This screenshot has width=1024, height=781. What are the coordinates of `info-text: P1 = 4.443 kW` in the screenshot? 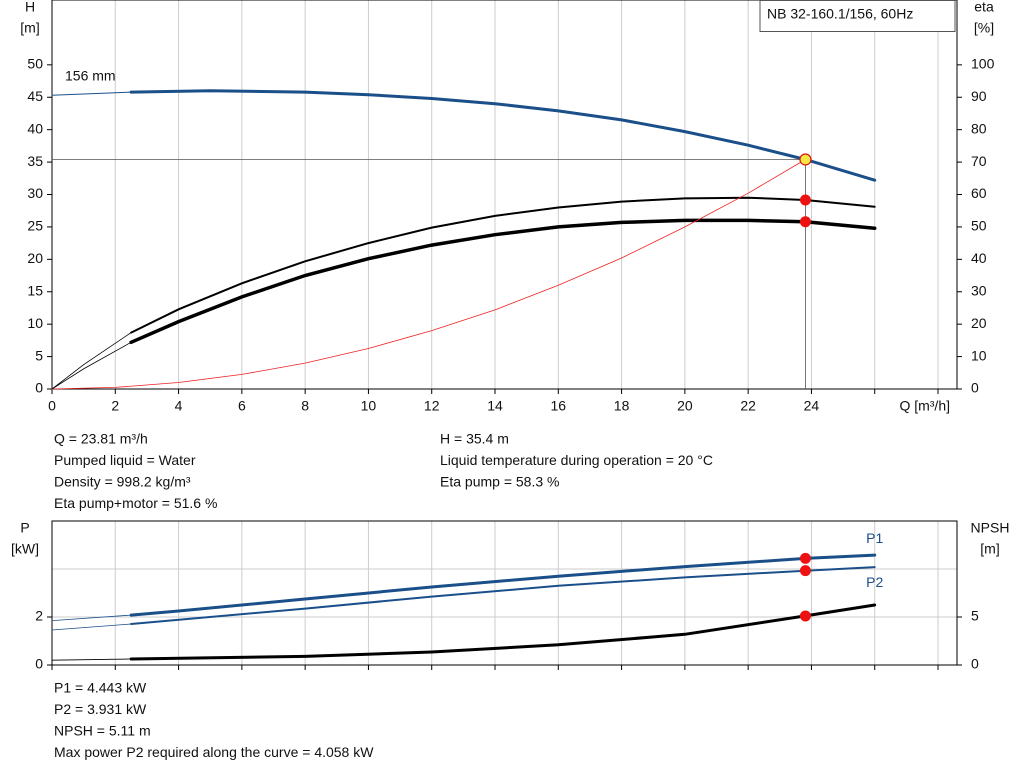 It's located at (100, 688).